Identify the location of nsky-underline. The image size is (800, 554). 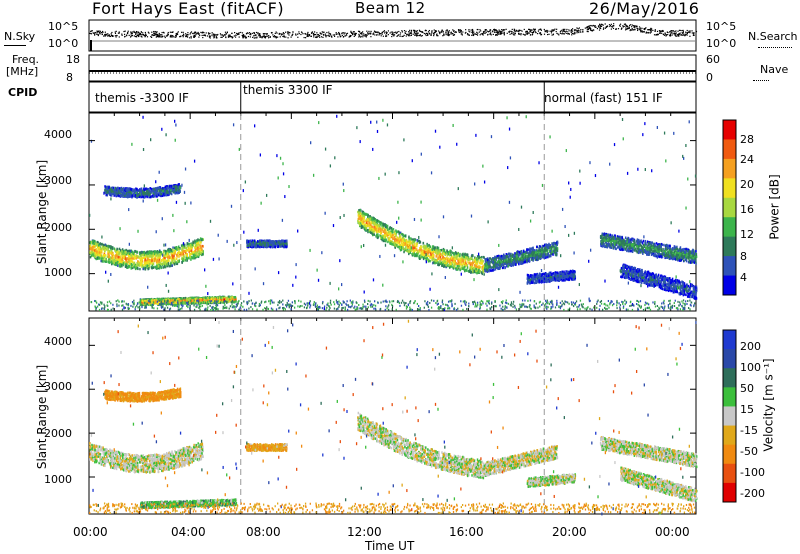
(15, 45).